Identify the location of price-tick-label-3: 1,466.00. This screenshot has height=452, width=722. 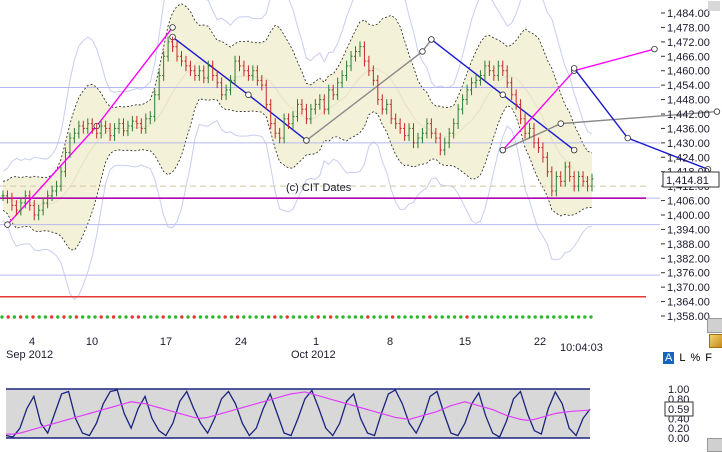
(688, 57).